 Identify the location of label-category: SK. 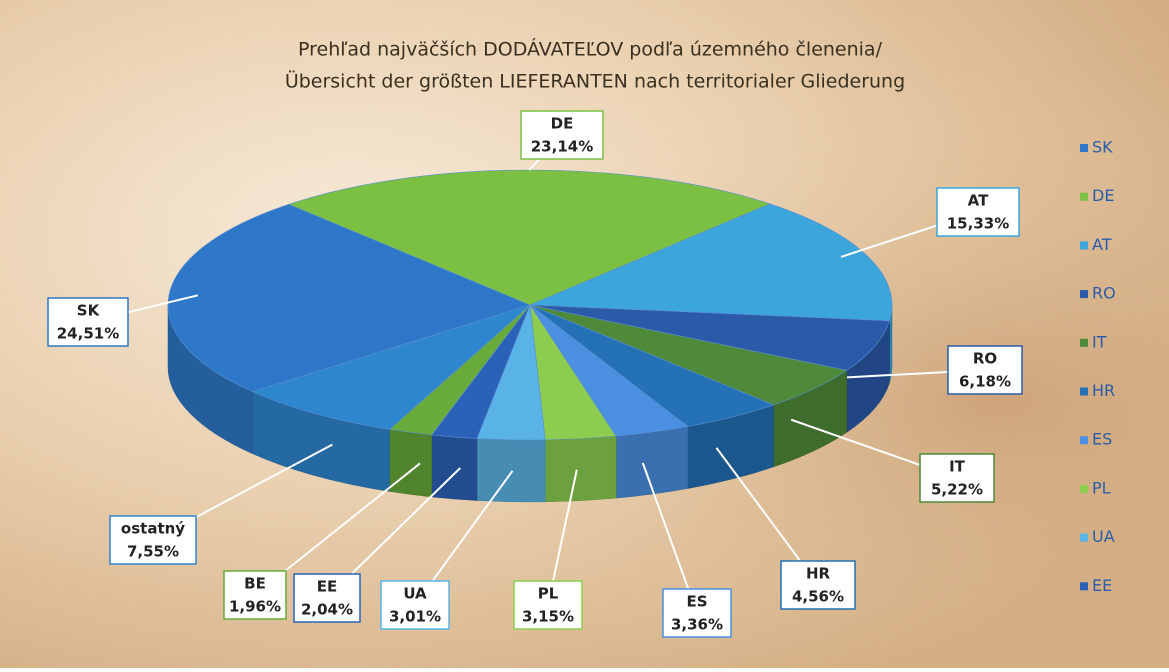
(89, 311).